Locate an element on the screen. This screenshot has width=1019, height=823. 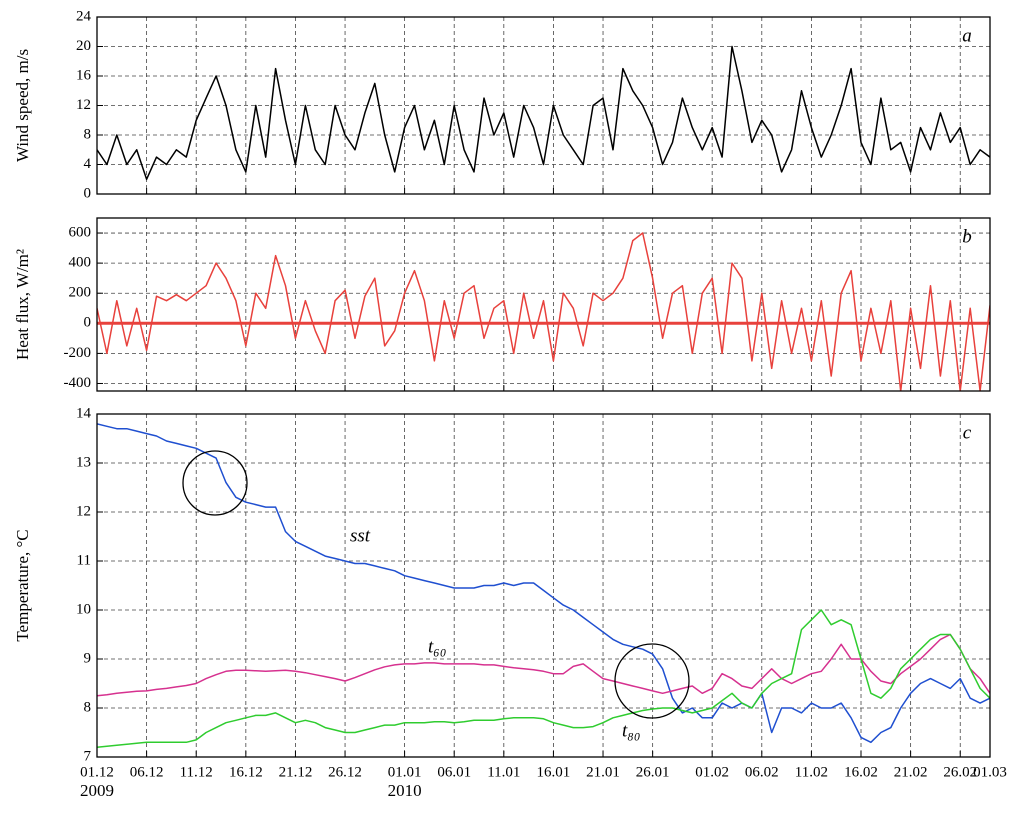
x-tick-label: 01.03 is located at coordinates (990, 772).